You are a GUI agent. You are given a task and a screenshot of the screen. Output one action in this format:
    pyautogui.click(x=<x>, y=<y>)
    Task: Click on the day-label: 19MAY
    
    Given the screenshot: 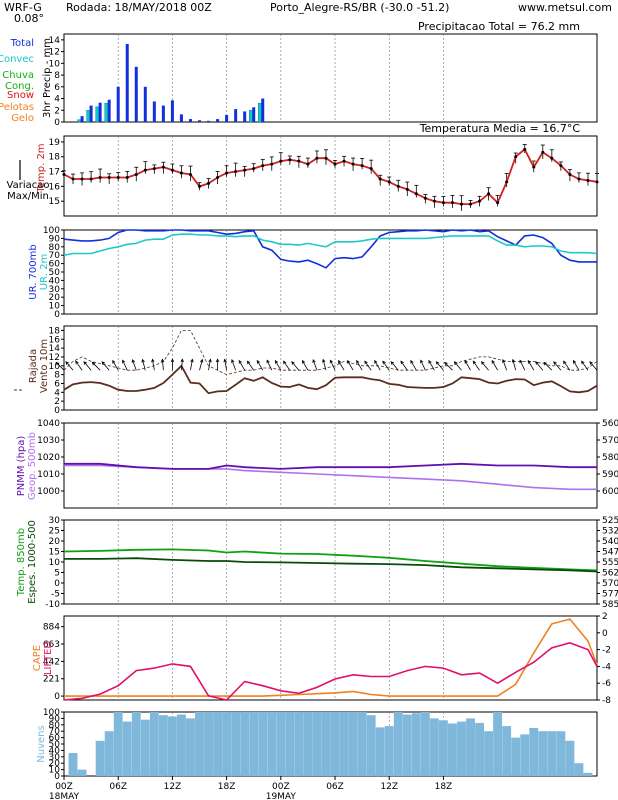 What is the action you would take?
    pyautogui.click(x=281, y=796)
    